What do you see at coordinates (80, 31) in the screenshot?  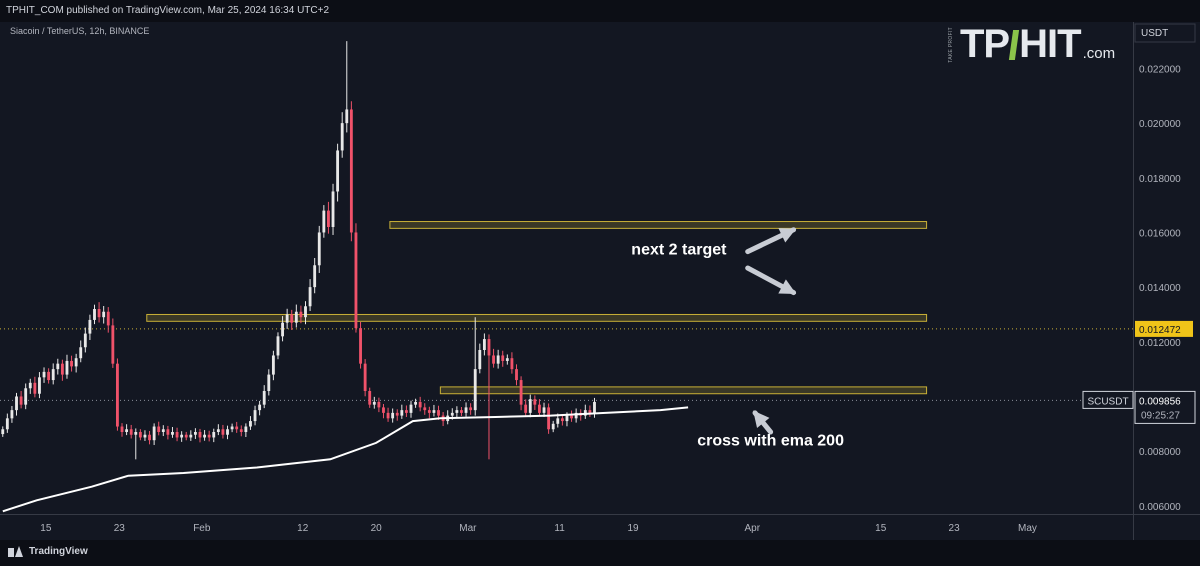 I see `symbol-line: Siacoin / TetherUS, 12h, BINANCE` at bounding box center [80, 31].